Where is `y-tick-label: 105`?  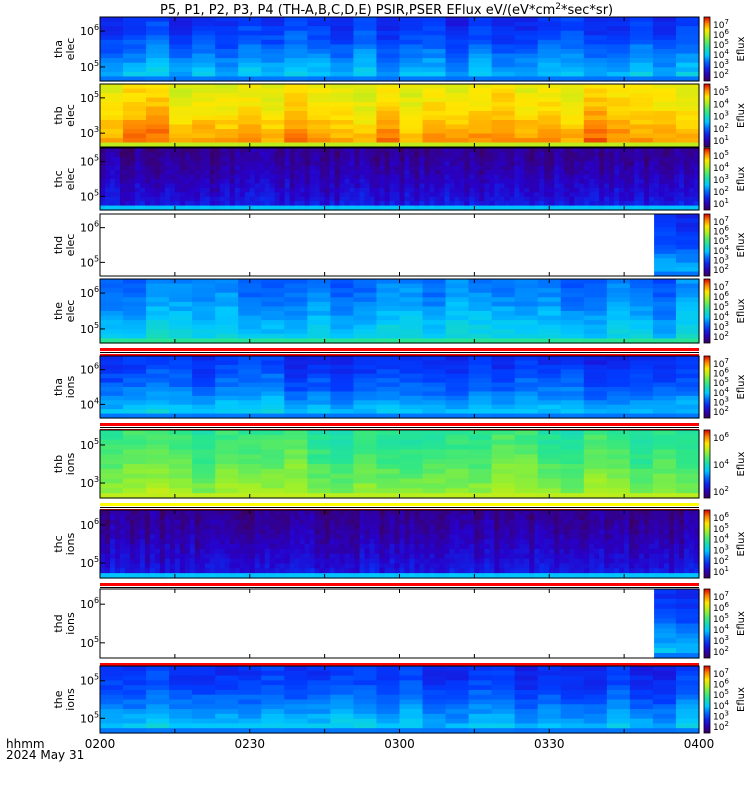 y-tick-label: 105 is located at coordinates (89, 328).